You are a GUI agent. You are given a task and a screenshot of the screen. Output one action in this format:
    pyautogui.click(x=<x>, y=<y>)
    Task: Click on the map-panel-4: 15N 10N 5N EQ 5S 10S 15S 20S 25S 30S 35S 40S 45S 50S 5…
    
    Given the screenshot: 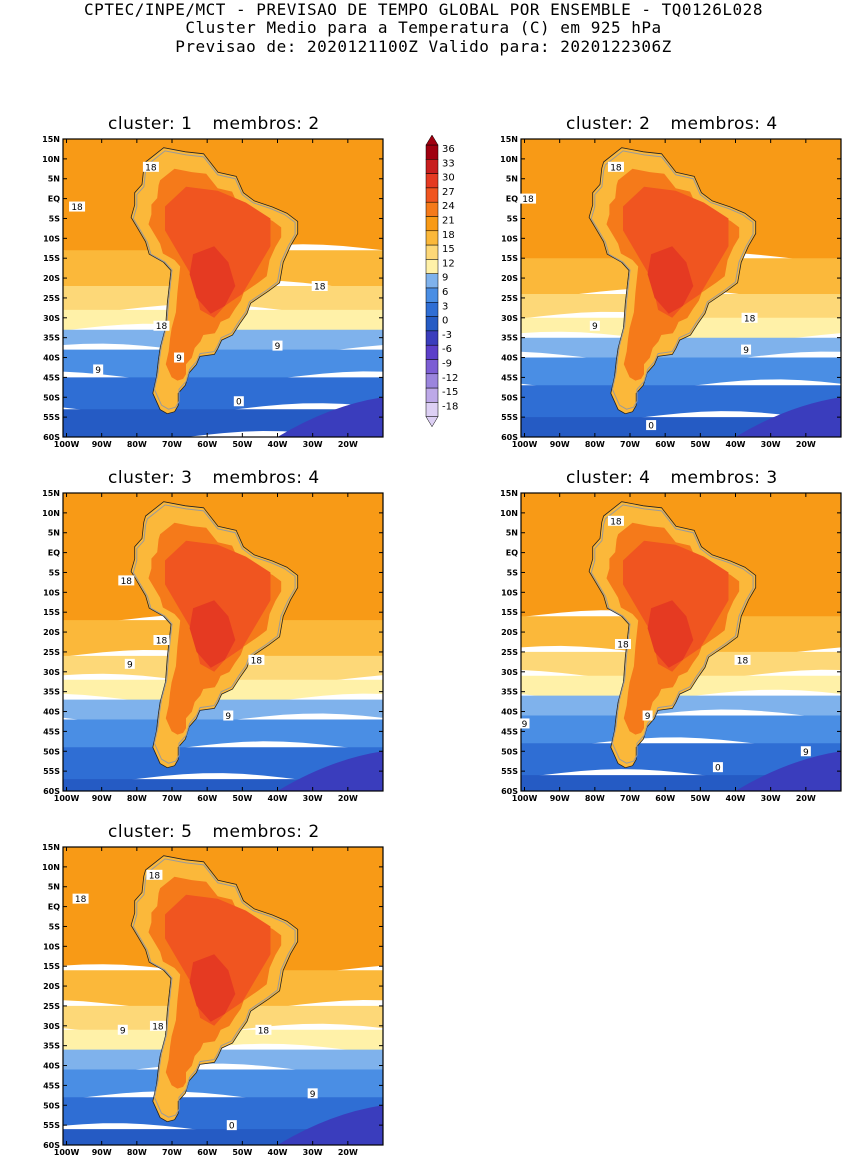 What is the action you would take?
    pyautogui.click(x=671, y=646)
    